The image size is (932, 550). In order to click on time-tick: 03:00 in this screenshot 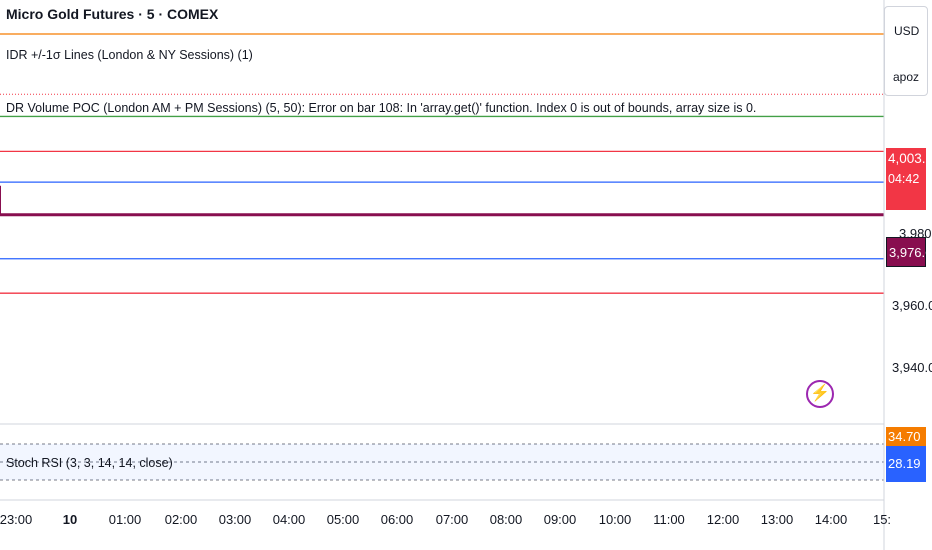, I will do `click(235, 519)`.